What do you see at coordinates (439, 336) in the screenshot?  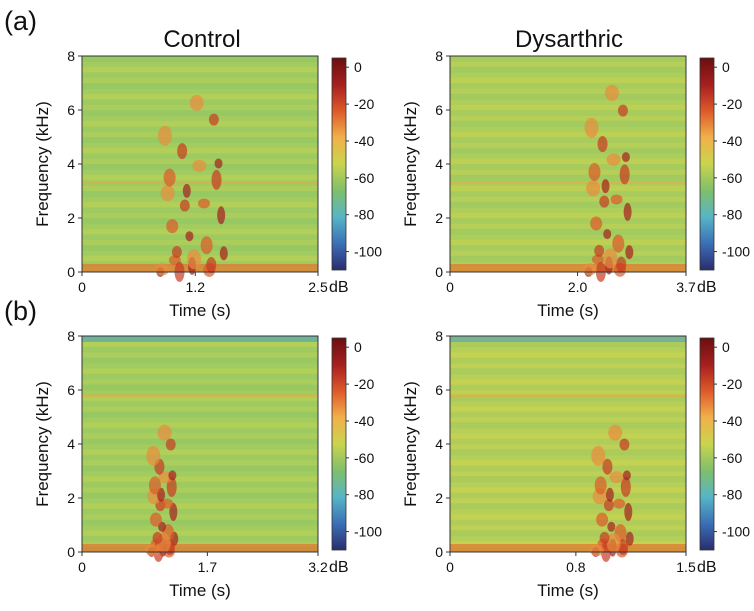 I see `y-tick-label: 8` at bounding box center [439, 336].